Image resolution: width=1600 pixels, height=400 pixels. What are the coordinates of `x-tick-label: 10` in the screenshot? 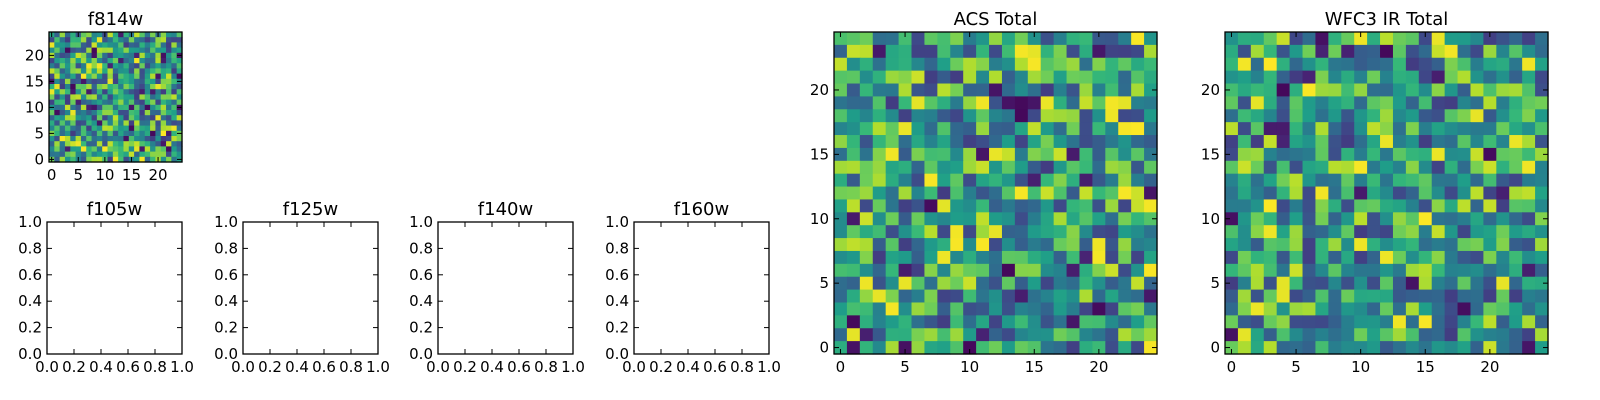 It's located at (969, 367).